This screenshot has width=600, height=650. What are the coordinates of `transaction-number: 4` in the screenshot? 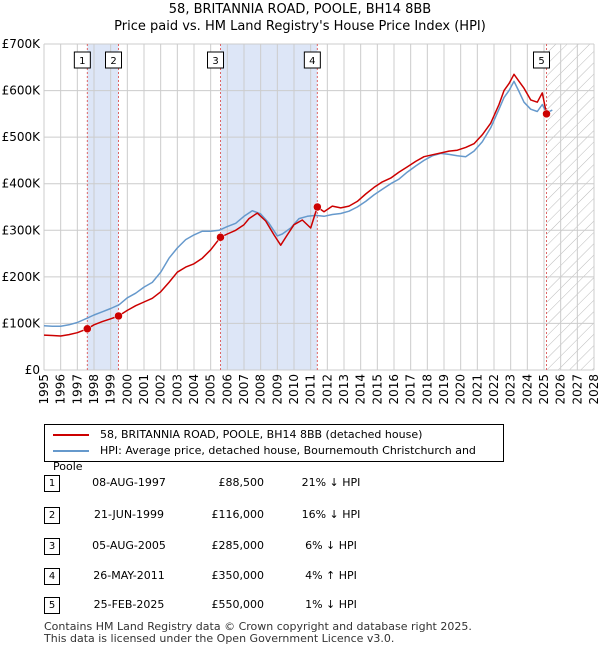 It's located at (52, 576).